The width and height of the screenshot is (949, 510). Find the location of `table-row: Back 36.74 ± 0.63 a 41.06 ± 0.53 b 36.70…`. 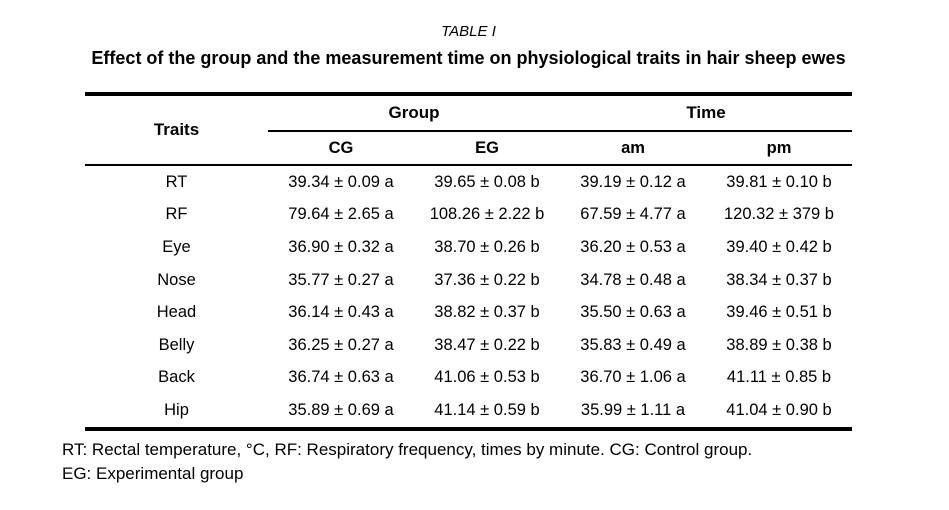

table-row: Back 36.74 ± 0.63 a 41.06 ± 0.53 b 36.70… is located at coordinates (468, 378).